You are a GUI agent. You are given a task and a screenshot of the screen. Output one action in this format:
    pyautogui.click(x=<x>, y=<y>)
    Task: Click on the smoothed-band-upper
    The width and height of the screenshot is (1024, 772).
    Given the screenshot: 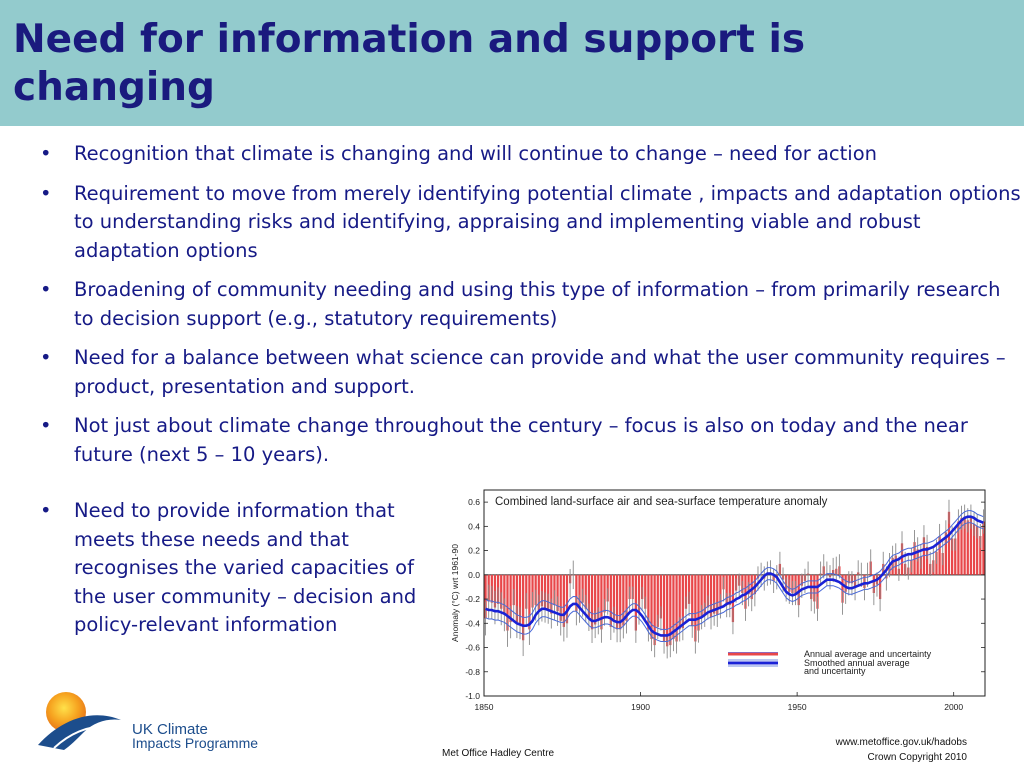 What is the action you would take?
    pyautogui.click(x=734, y=570)
    